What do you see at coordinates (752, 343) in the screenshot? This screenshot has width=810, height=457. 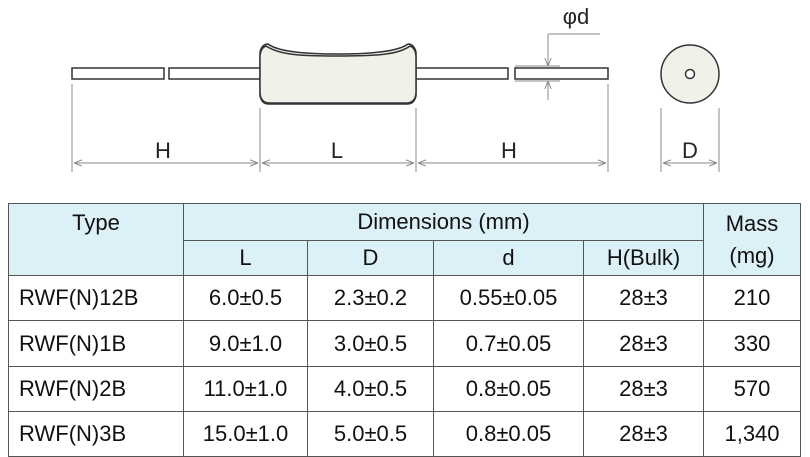 I see `table-cell: 330` at bounding box center [752, 343].